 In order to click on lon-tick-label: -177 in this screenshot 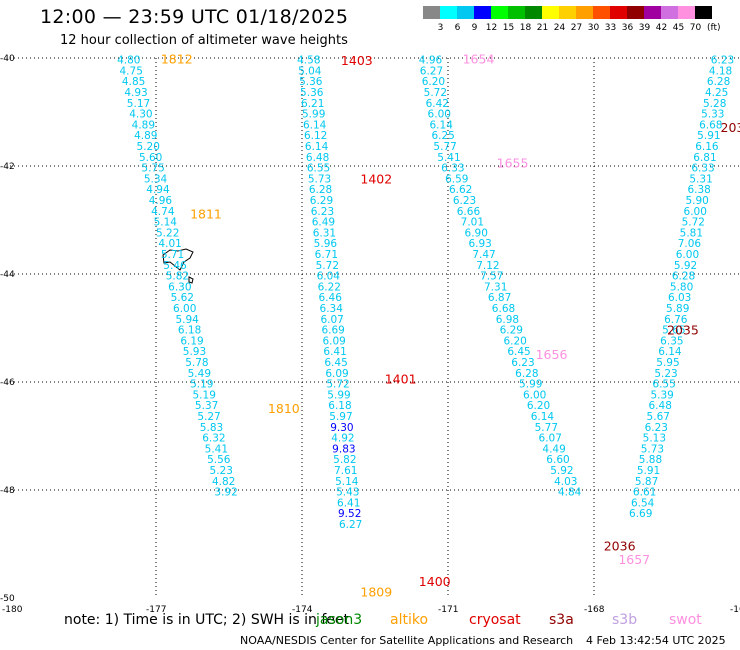, I will do `click(156, 610)`.